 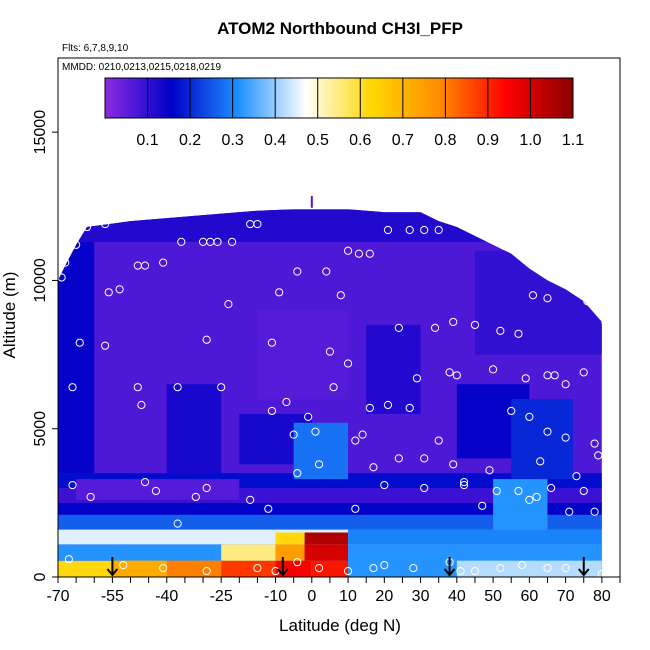 I want to click on x-tick-label: -70, so click(x=57, y=596).